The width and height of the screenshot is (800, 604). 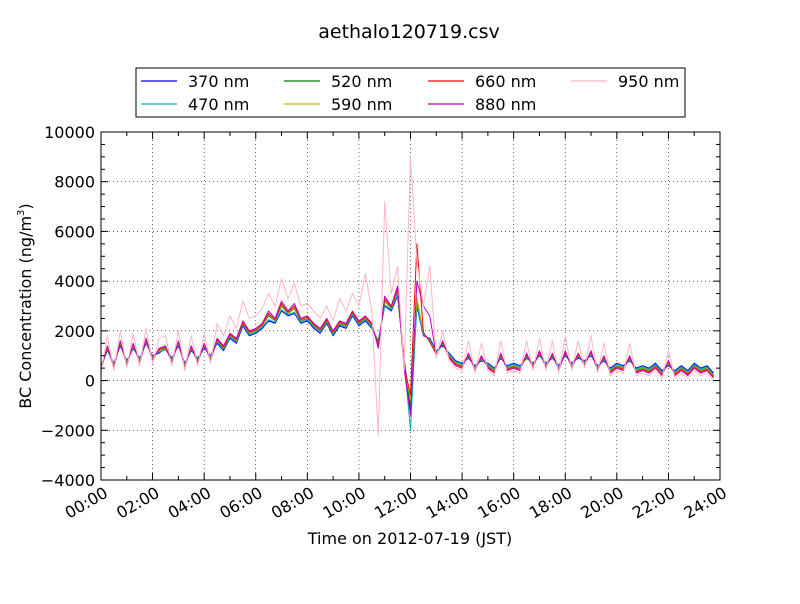 What do you see at coordinates (361, 81) in the screenshot?
I see `legend-label: 520 nm` at bounding box center [361, 81].